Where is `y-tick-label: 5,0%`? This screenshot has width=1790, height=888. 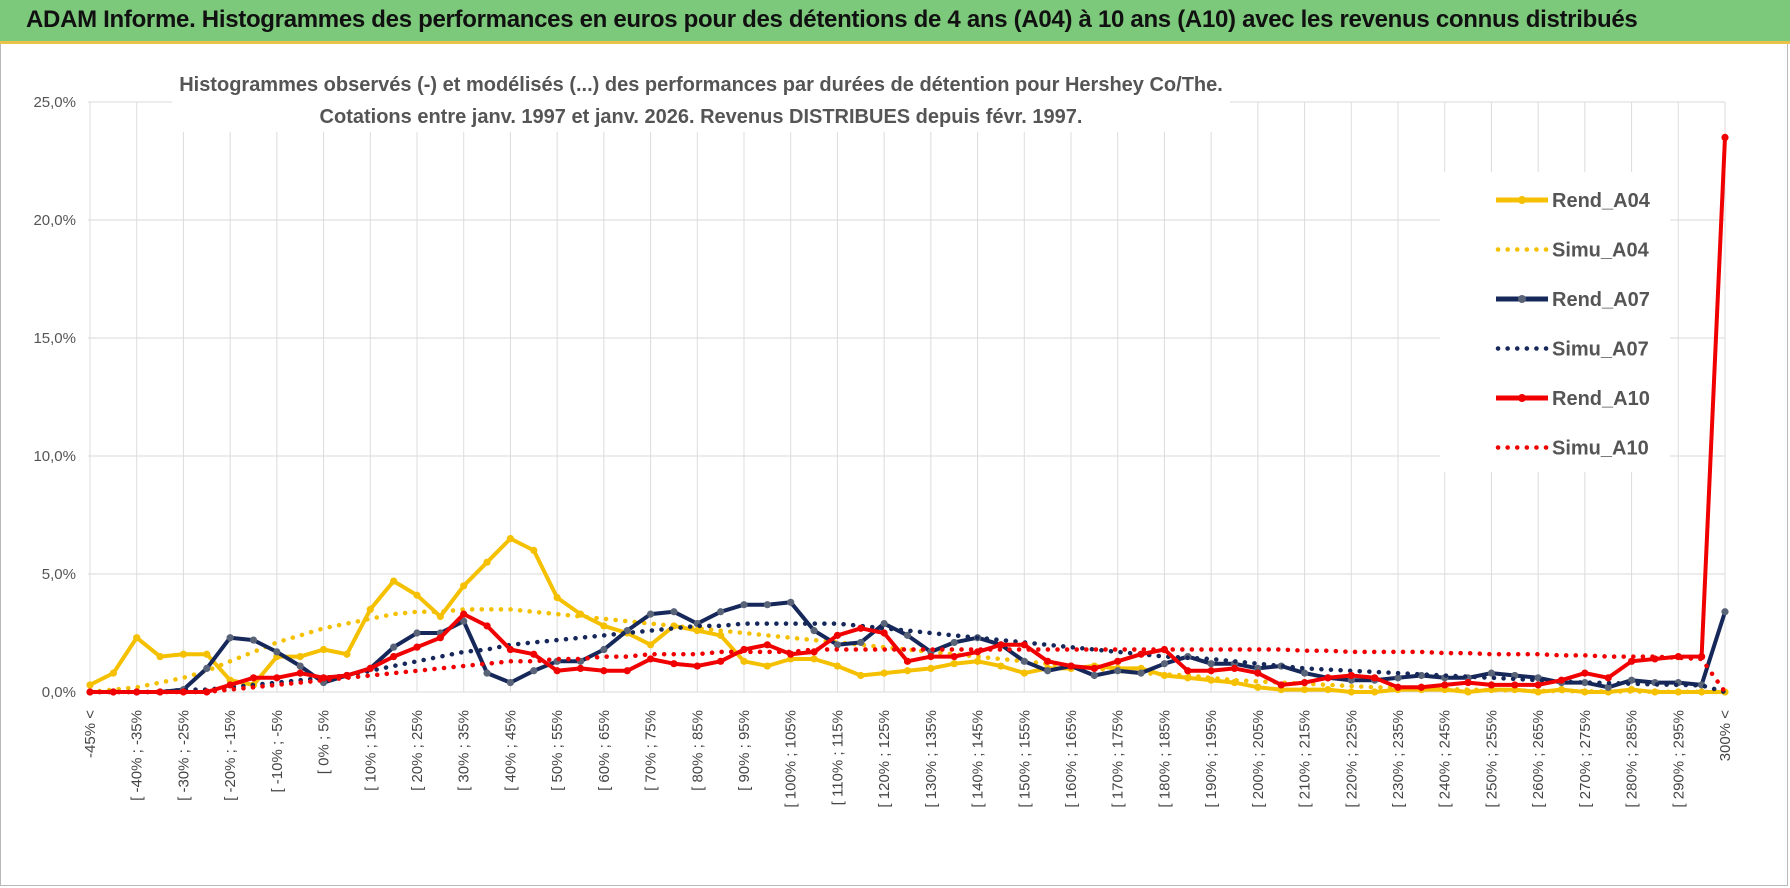
y-tick-label: 5,0% is located at coordinates (59, 574).